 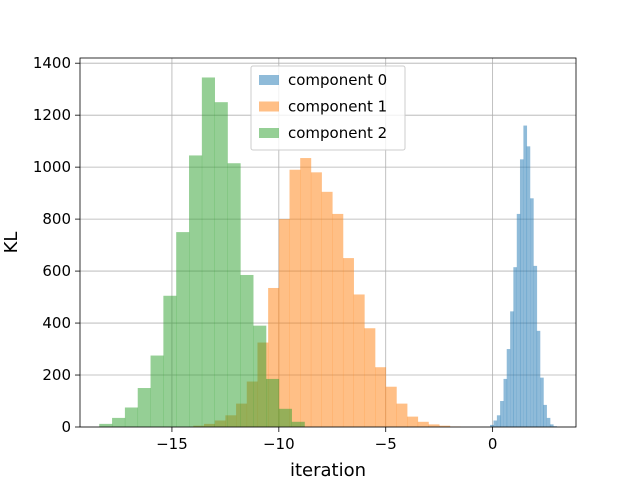 I want to click on y-tick-label: 800, so click(x=56, y=219).